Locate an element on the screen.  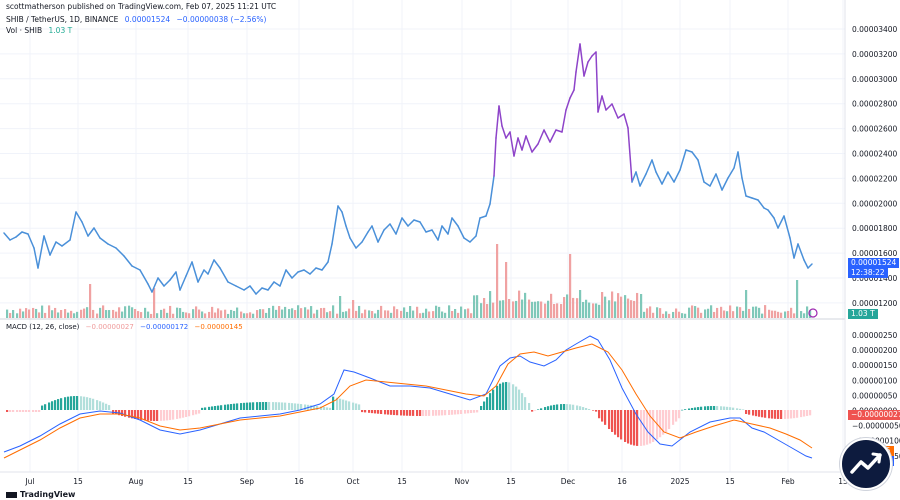
macd-tick-label: 0.00000150 is located at coordinates (875, 365).